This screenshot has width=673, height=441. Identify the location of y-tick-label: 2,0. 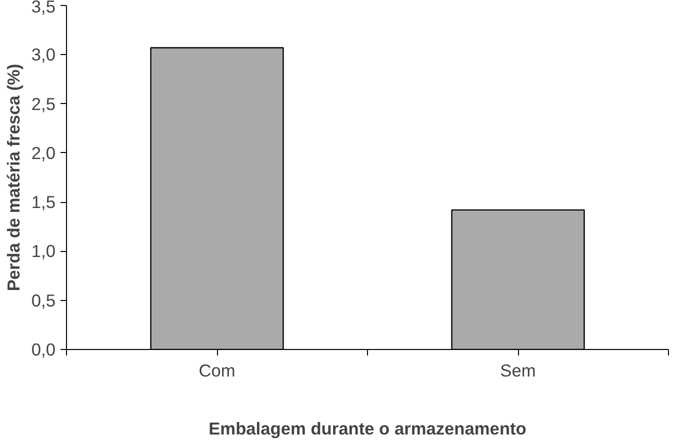
(43, 152).